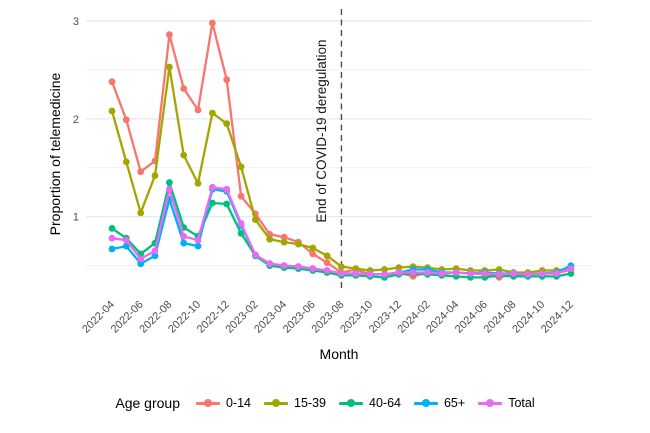 The height and width of the screenshot is (433, 650). Describe the element at coordinates (439, 403) in the screenshot. I see `legend-item-65+: 65+` at that location.